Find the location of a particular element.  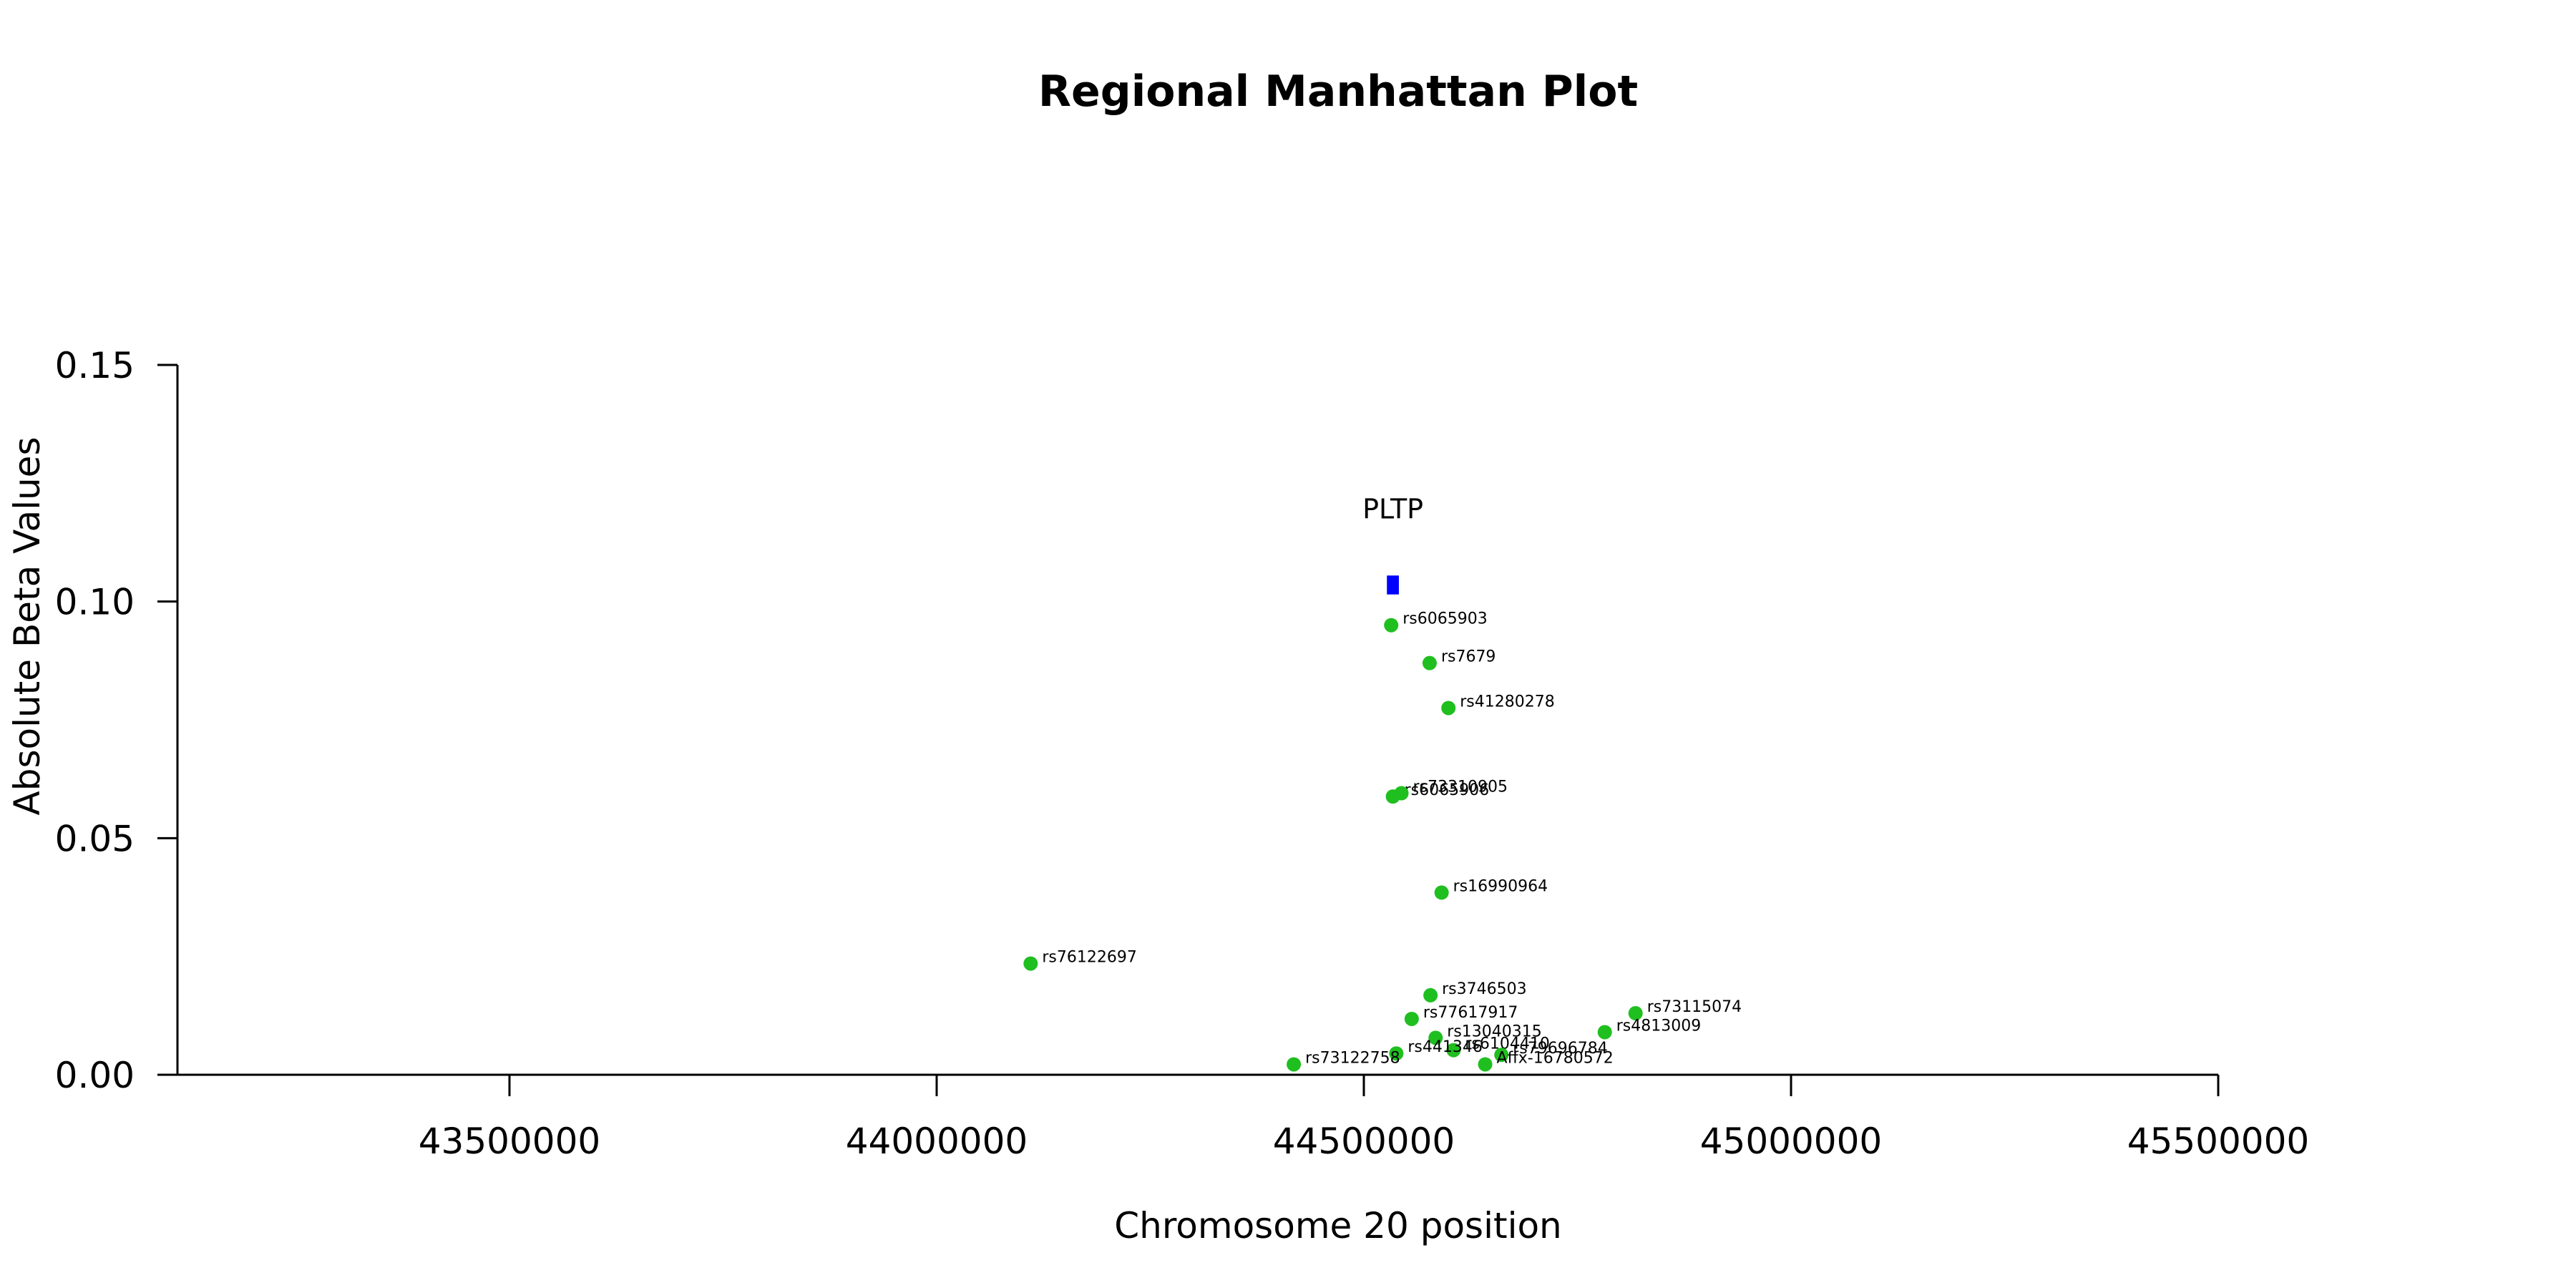

gene-box is located at coordinates (1393, 585).